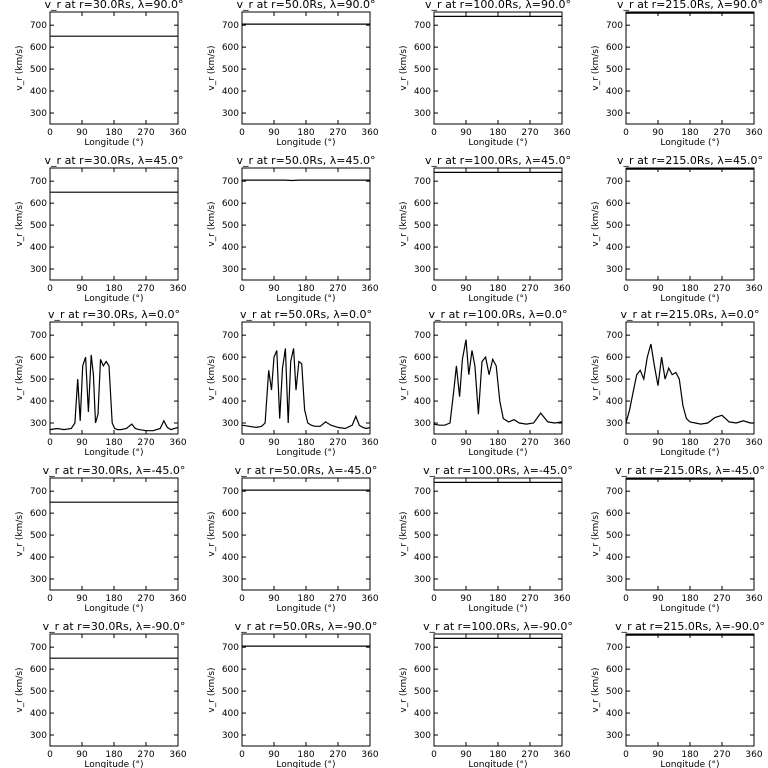 This screenshot has height=768, width=768. What do you see at coordinates (690, 5) in the screenshot?
I see `panel-title: v_r at r=215.0Rs, λ=90.0°` at bounding box center [690, 5].